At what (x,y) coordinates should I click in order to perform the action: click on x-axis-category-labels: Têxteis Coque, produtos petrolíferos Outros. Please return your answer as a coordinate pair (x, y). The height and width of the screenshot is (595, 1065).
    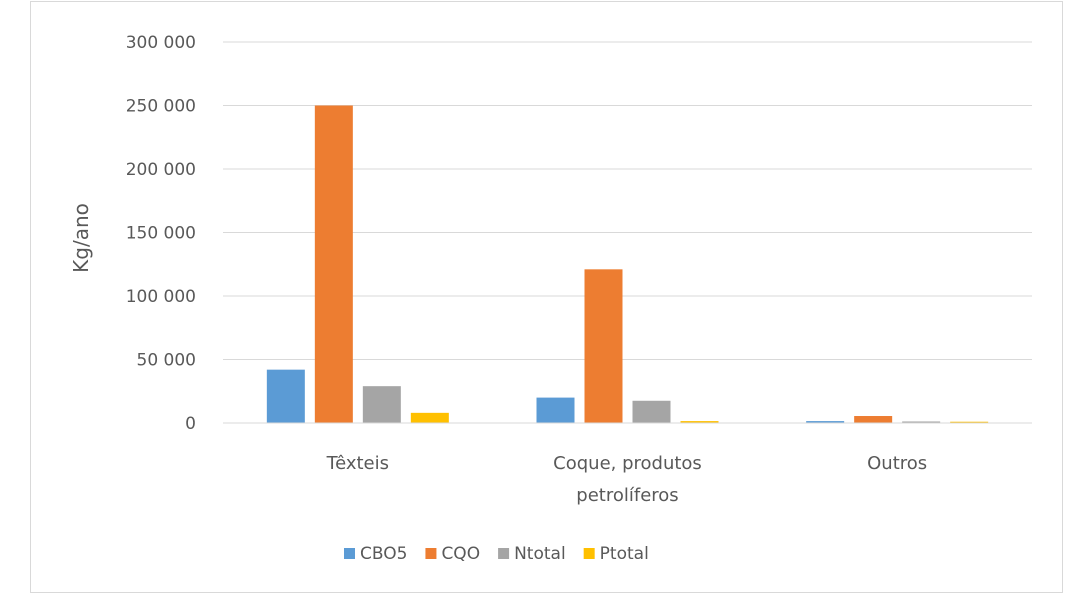
    Looking at the image, I should click on (627, 479).